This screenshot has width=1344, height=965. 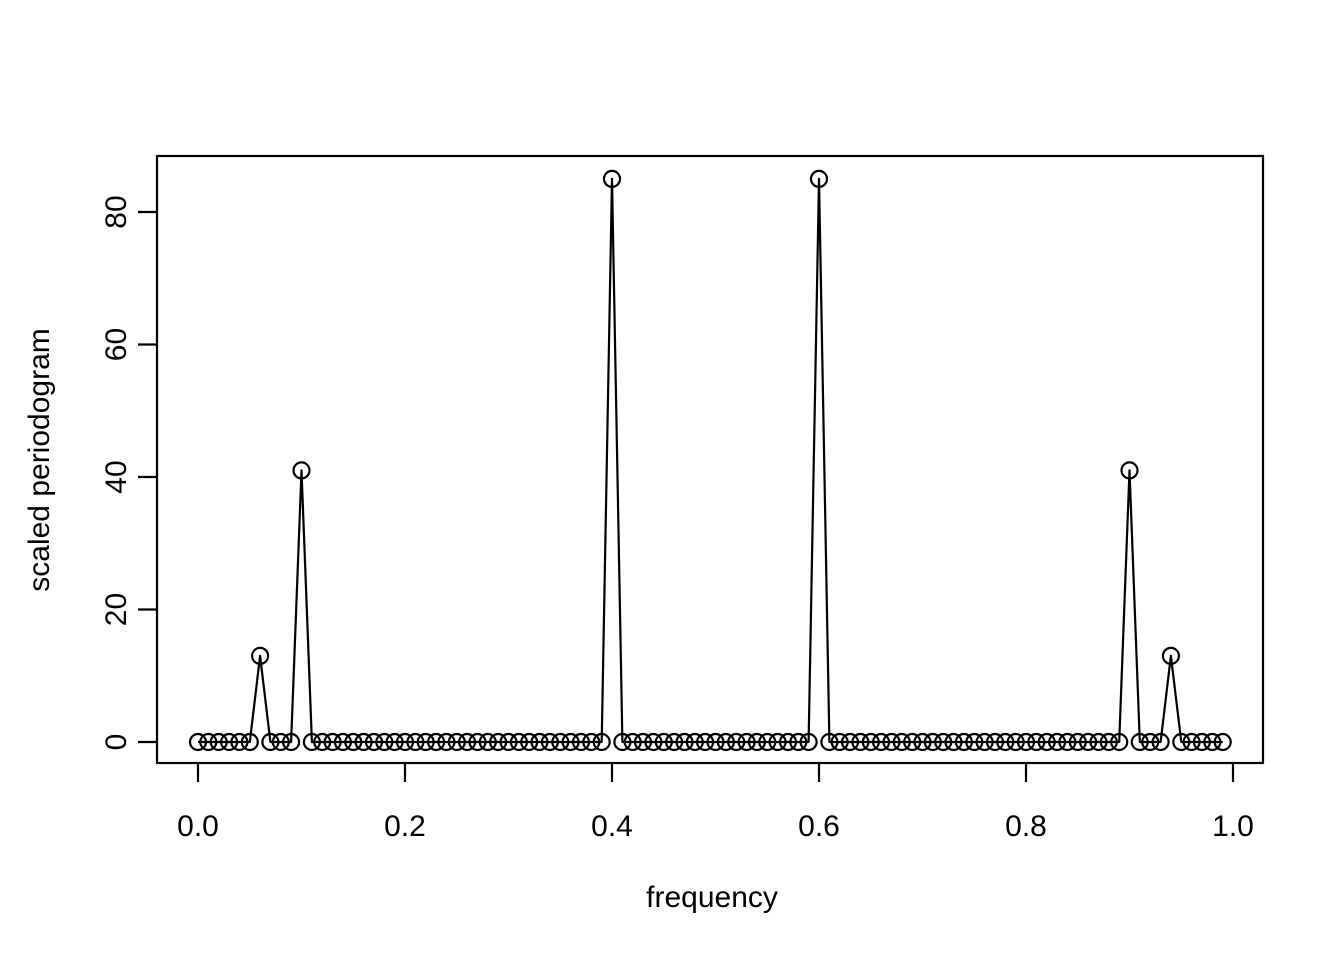 I want to click on y-tick-label: 80, so click(x=116, y=211).